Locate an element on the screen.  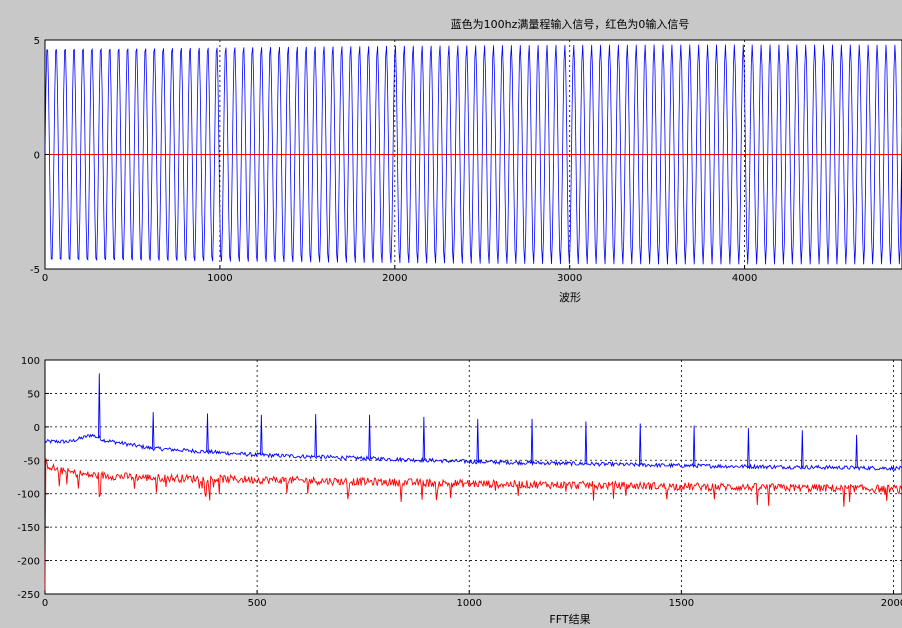
fft-x-tick-label: 2000 is located at coordinates (891, 603).